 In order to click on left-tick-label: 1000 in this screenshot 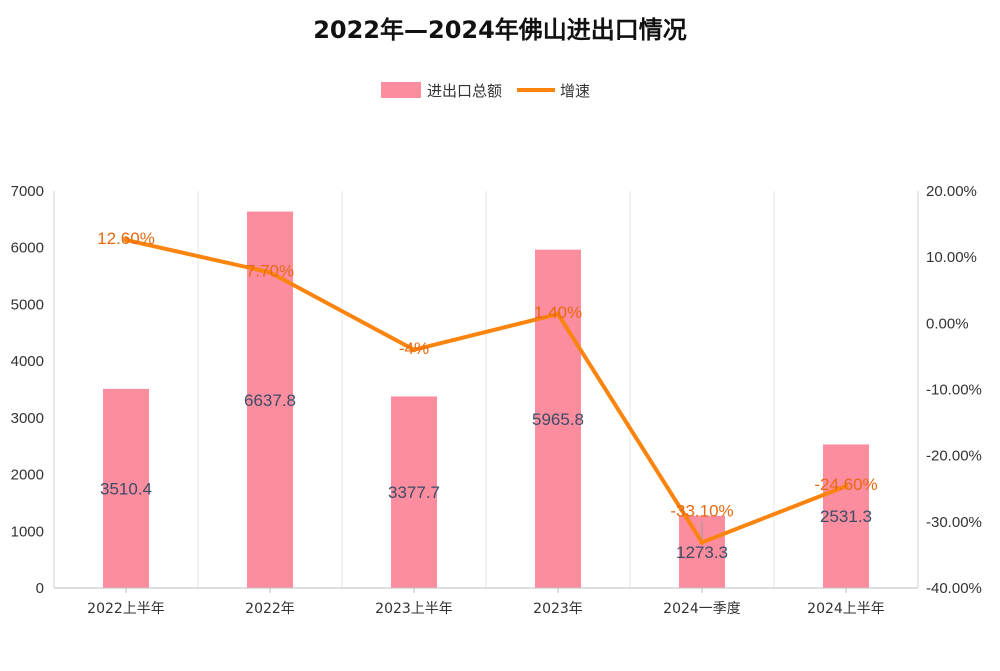, I will do `click(27, 531)`.